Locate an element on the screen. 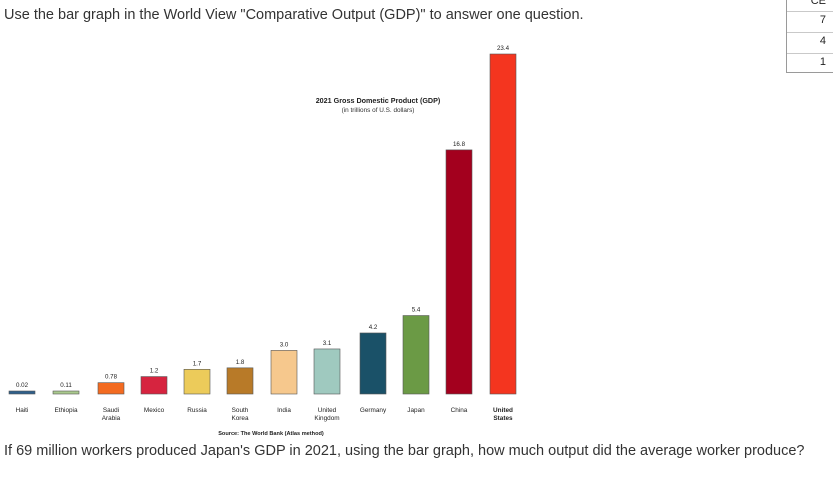 The height and width of the screenshot is (478, 833). category-label: Germany is located at coordinates (373, 410).